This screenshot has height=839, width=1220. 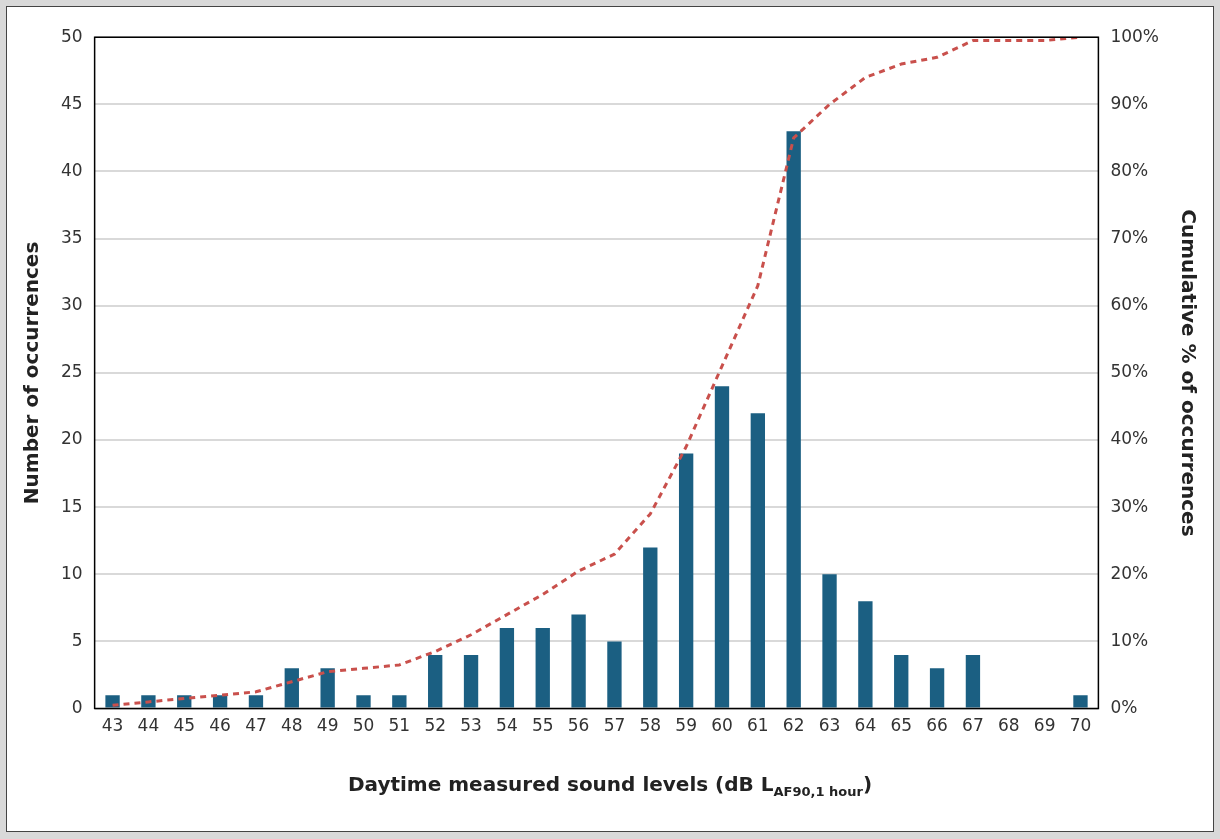 I want to click on x-tick-label: 46, so click(x=220, y=725).